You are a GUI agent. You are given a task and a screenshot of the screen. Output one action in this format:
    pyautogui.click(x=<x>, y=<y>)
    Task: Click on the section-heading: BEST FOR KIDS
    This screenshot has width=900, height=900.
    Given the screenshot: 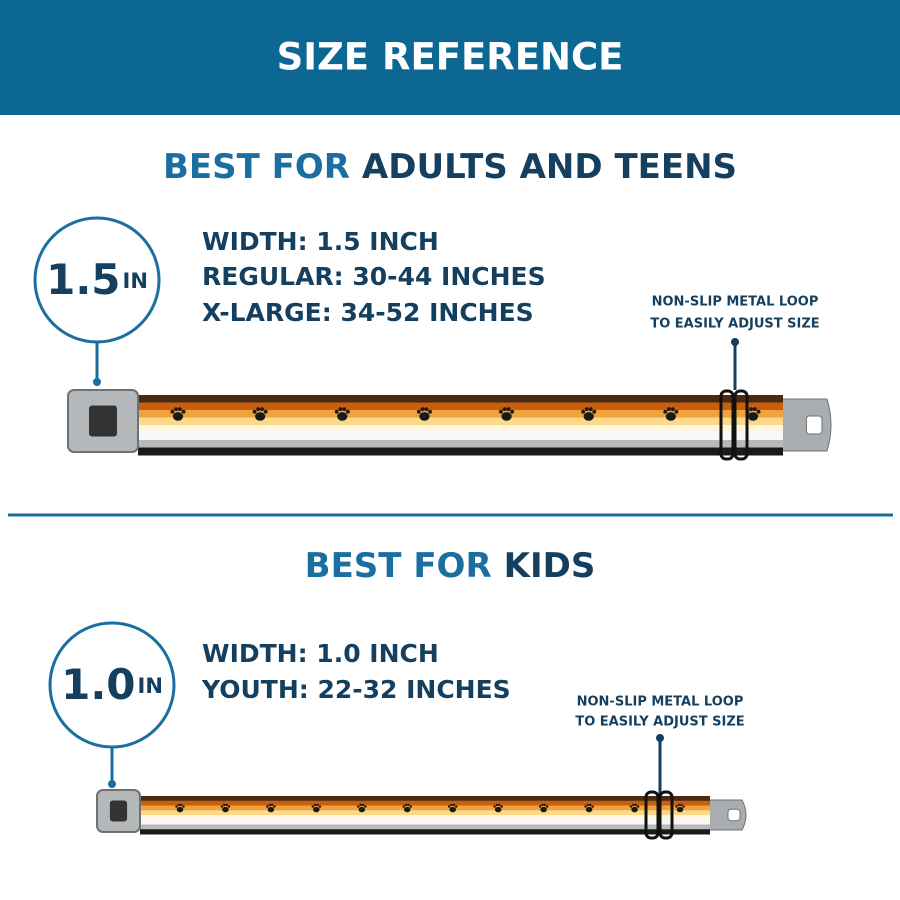 What is the action you would take?
    pyautogui.click(x=450, y=566)
    